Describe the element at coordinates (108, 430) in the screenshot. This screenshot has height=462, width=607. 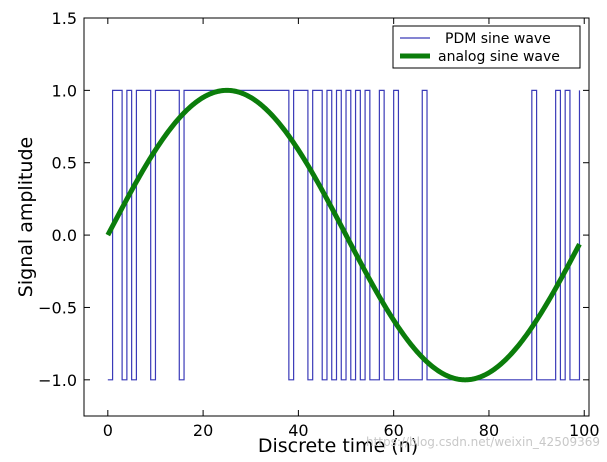
I see `x-tick-label: 0` at that location.